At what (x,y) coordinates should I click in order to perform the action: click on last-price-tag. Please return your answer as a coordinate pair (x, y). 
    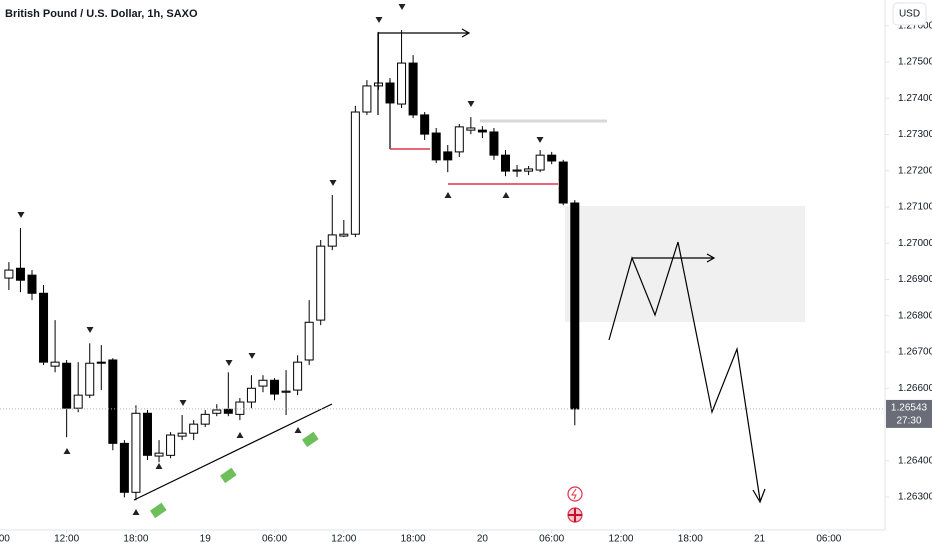
    Looking at the image, I should click on (909, 413).